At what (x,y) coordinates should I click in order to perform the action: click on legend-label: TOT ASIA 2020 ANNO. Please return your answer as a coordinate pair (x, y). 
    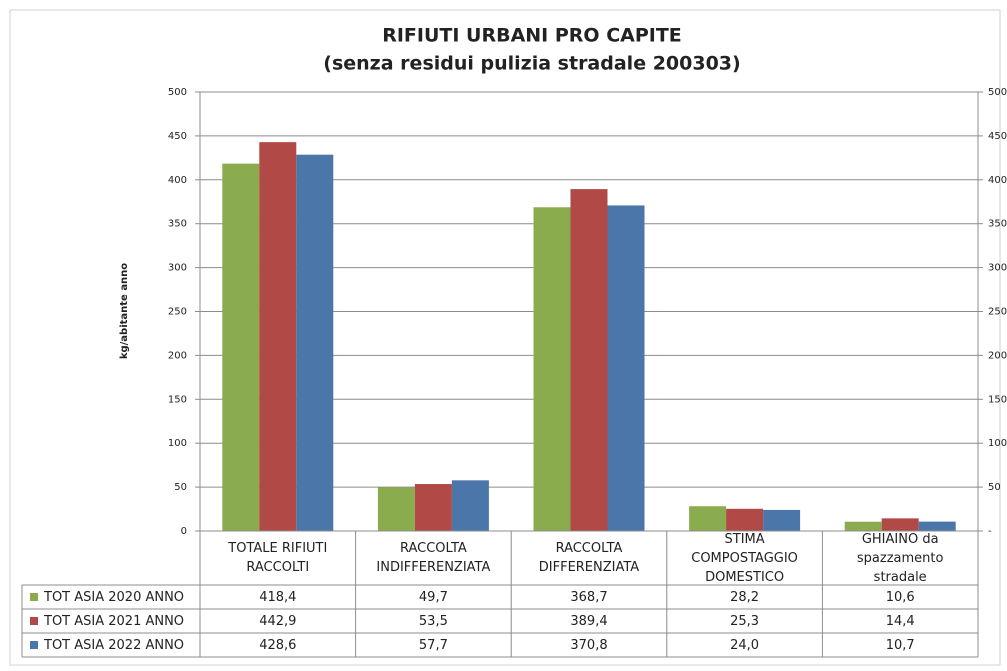
    Looking at the image, I should click on (114, 597).